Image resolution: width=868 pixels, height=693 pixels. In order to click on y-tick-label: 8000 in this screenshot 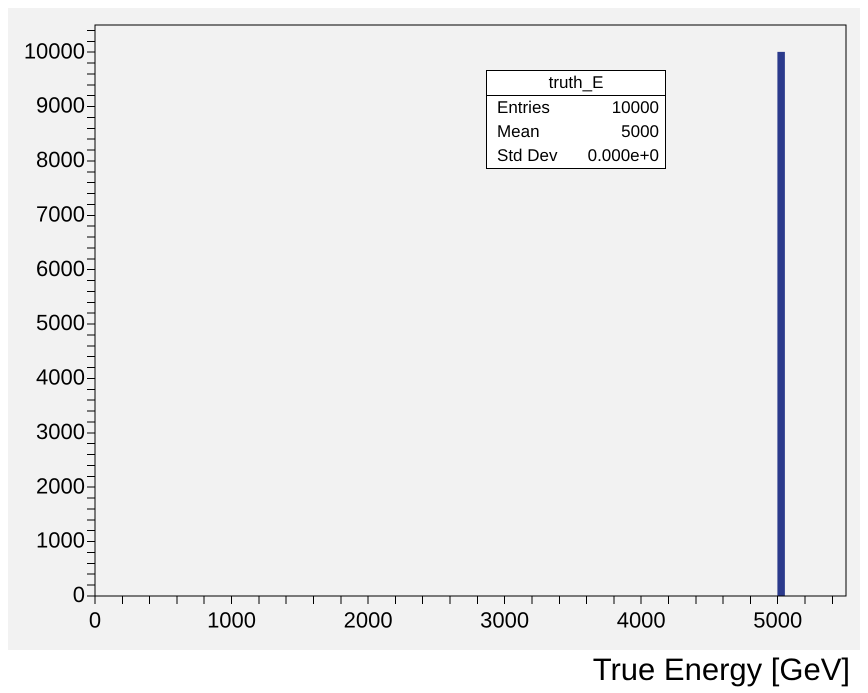, I will do `click(60, 159)`.